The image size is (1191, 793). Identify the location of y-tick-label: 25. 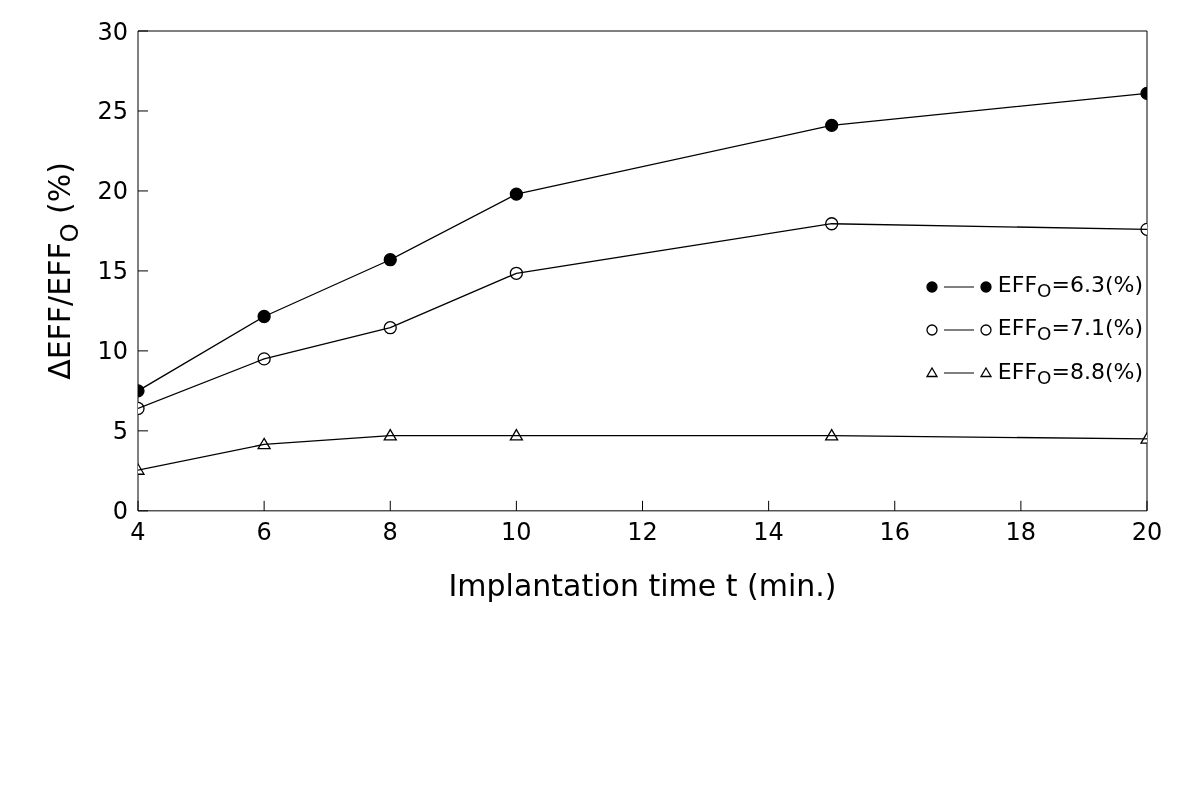
(112, 111).